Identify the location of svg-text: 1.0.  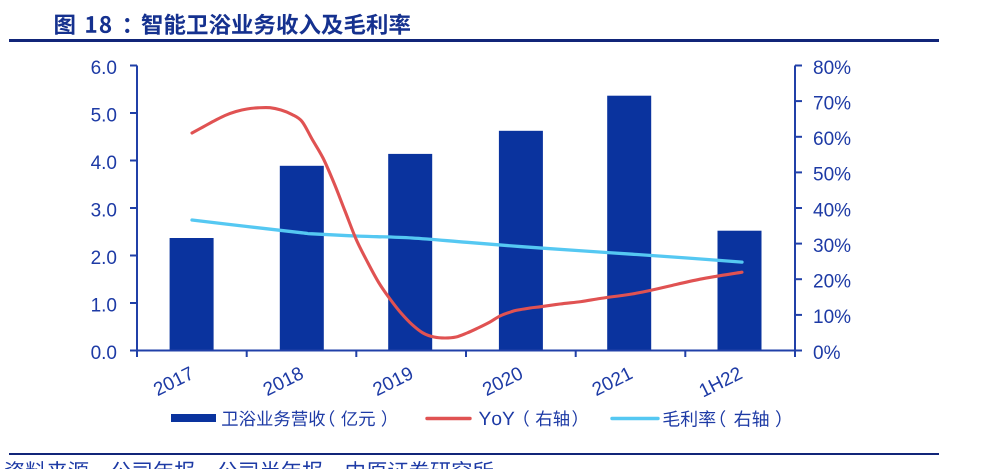
(104, 305).